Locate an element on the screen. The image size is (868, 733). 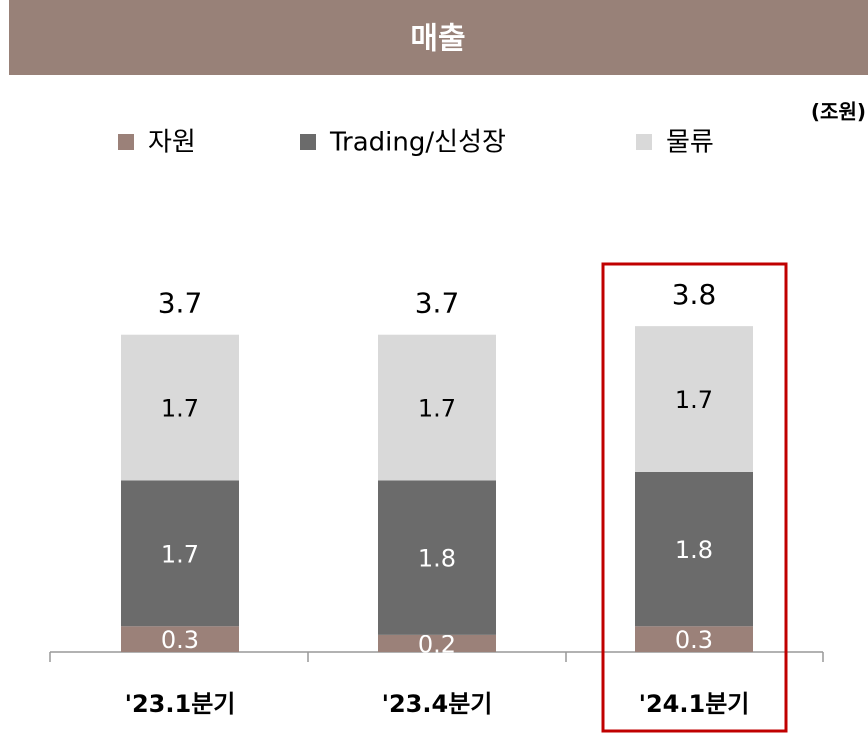
segment-label: 0.2 is located at coordinates (437, 644).